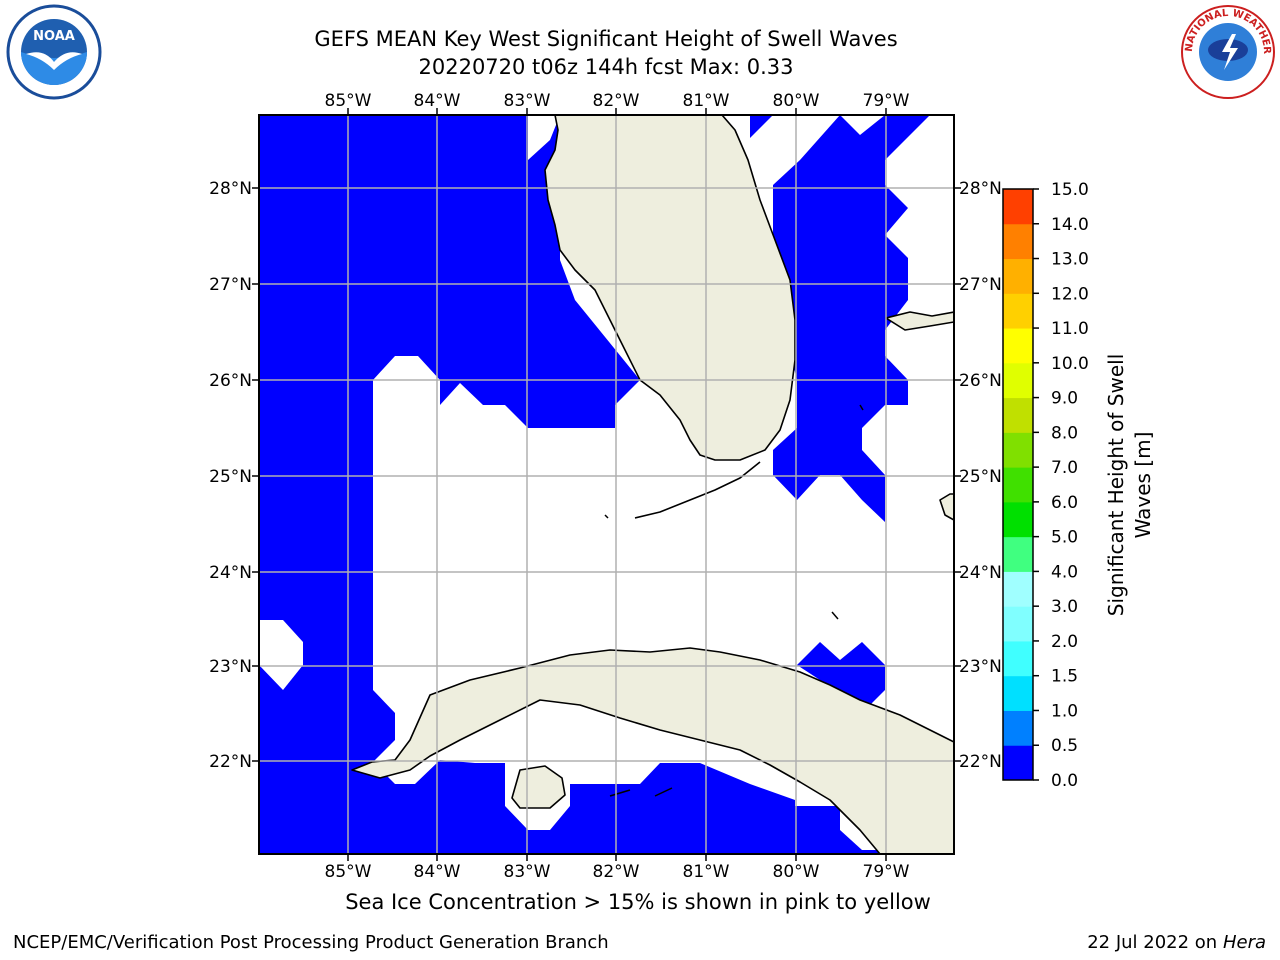 This screenshot has height=960, width=1280. What do you see at coordinates (670, 288) in the screenshot?
I see `florida-peninsula` at bounding box center [670, 288].